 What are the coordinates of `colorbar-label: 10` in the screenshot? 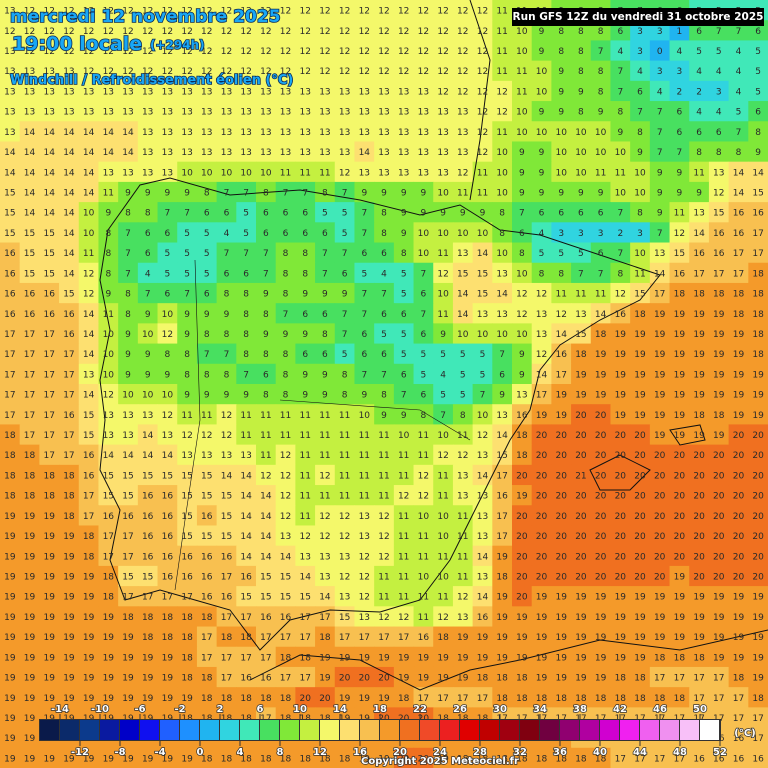 It's located at (300, 709).